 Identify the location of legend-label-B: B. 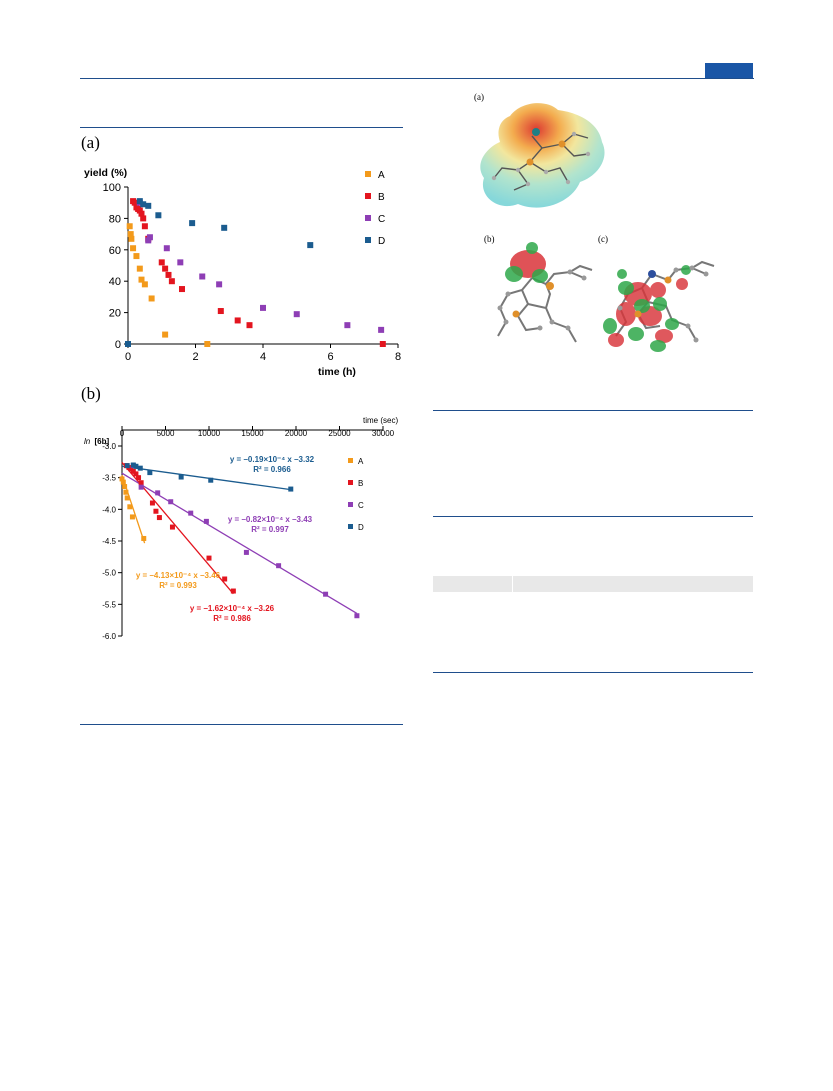
(360, 483).